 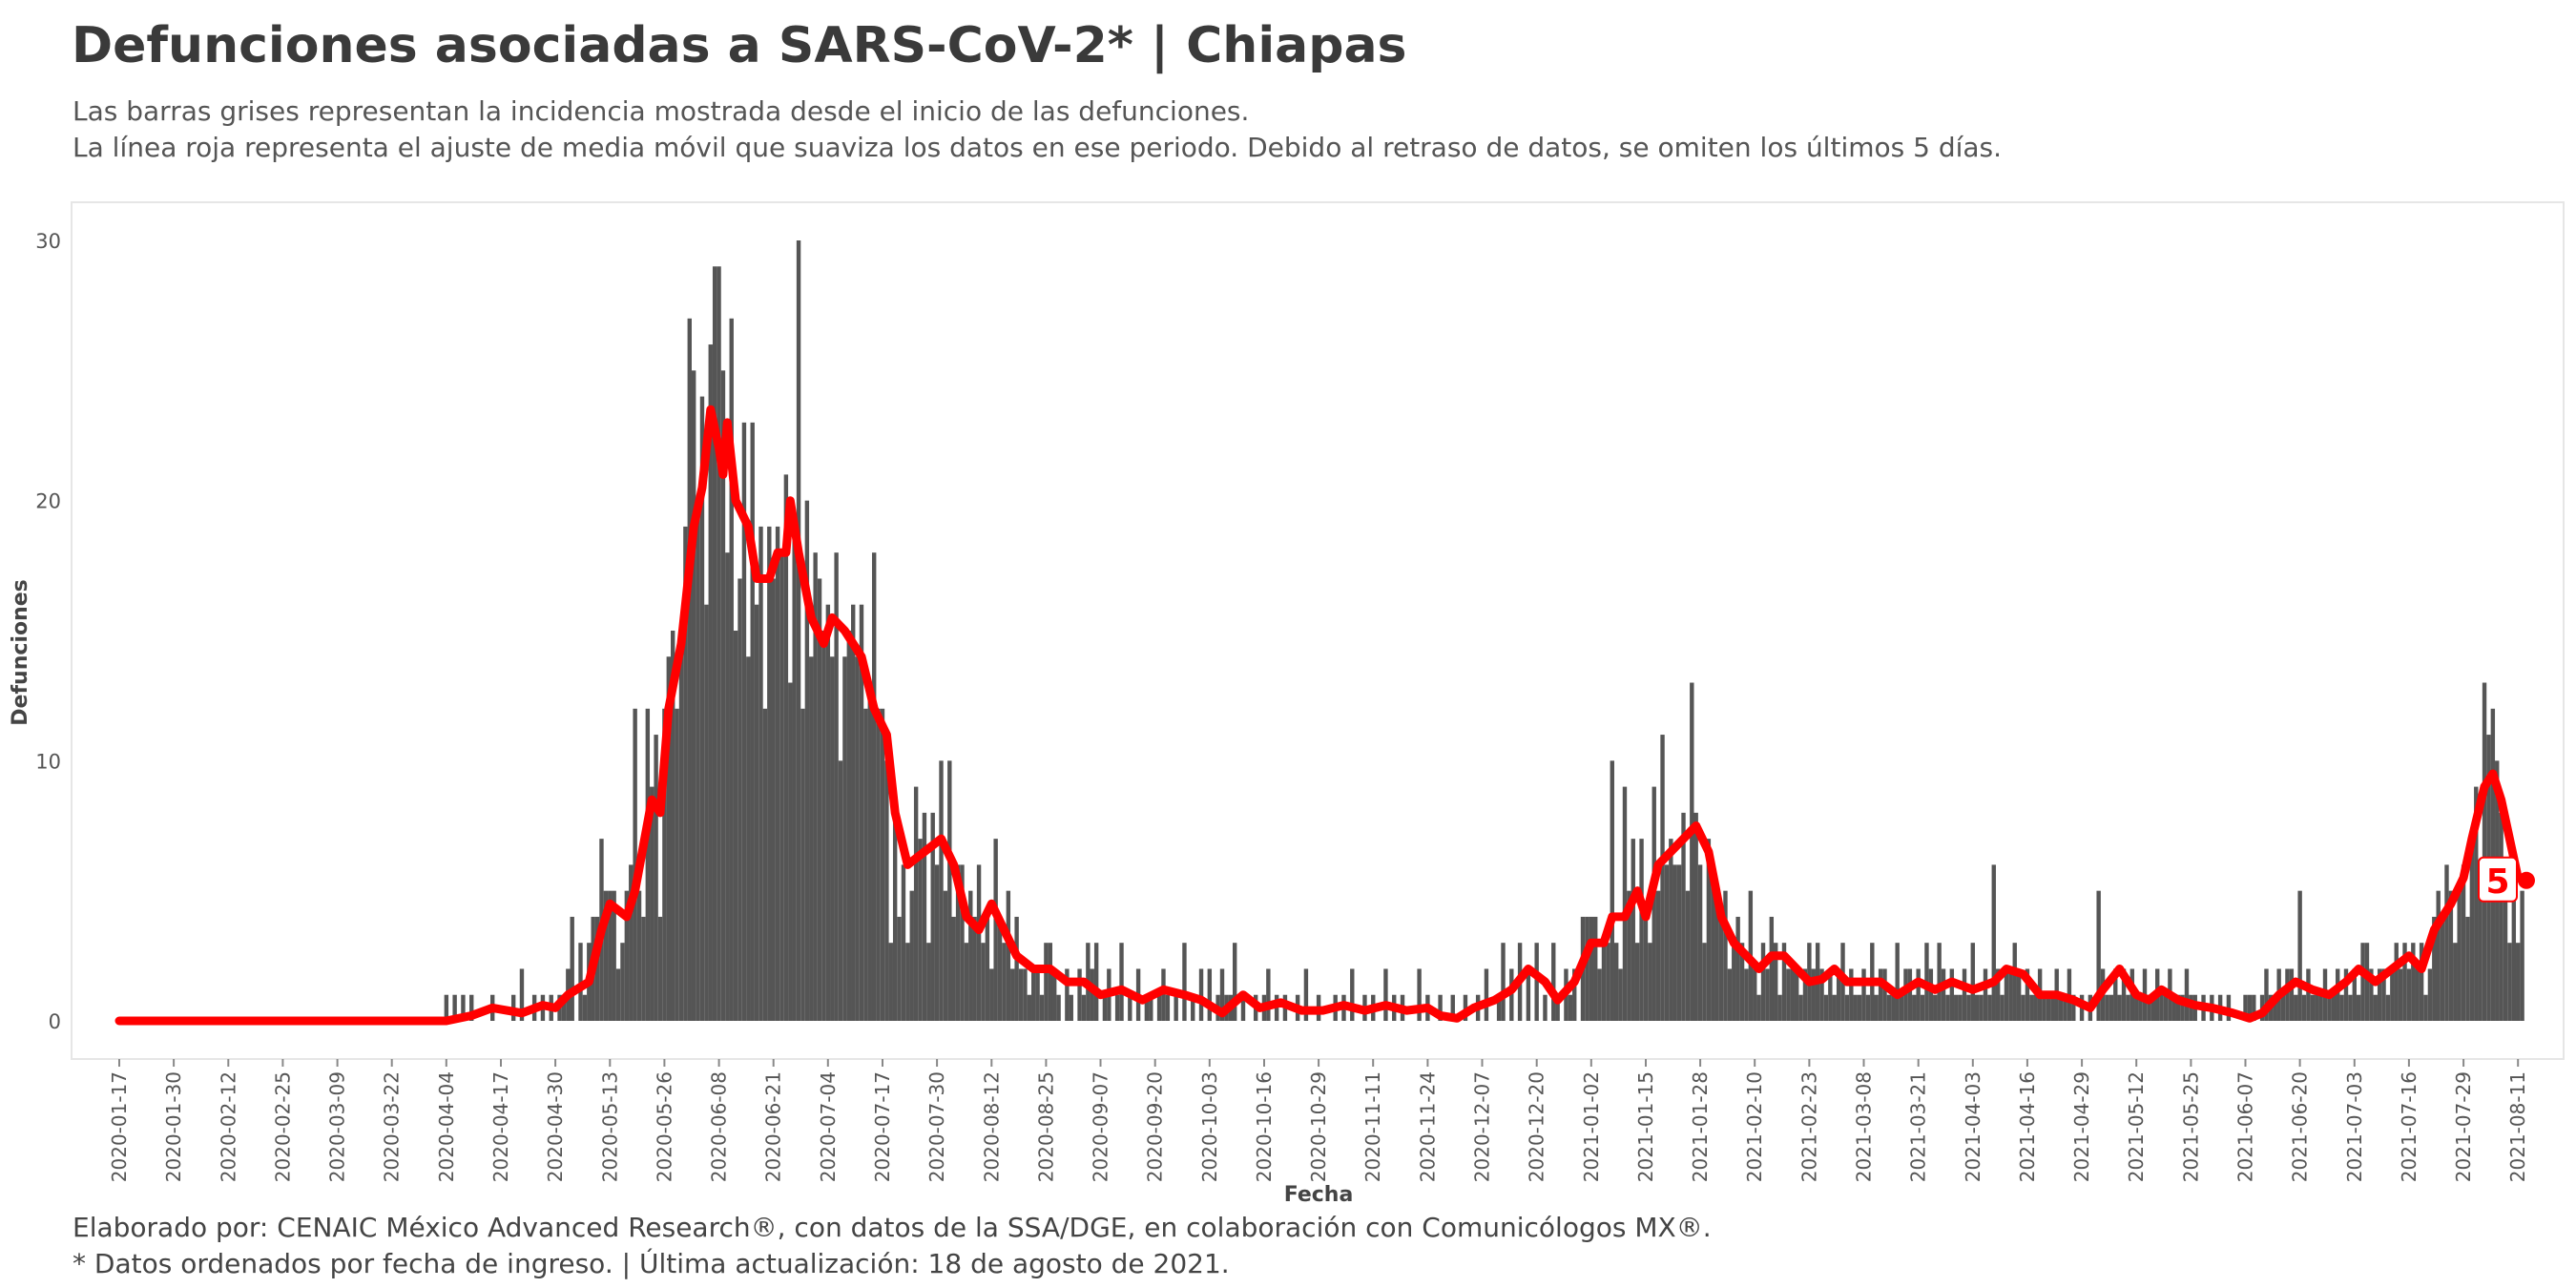 What do you see at coordinates (2526, 880) in the screenshot?
I see `moving-average-end-point` at bounding box center [2526, 880].